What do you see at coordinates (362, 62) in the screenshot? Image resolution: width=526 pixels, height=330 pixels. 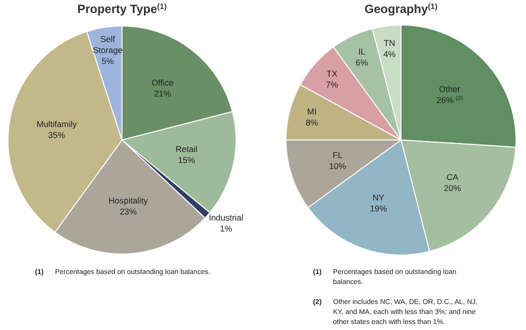 I see `data-label: 6%` at bounding box center [362, 62].